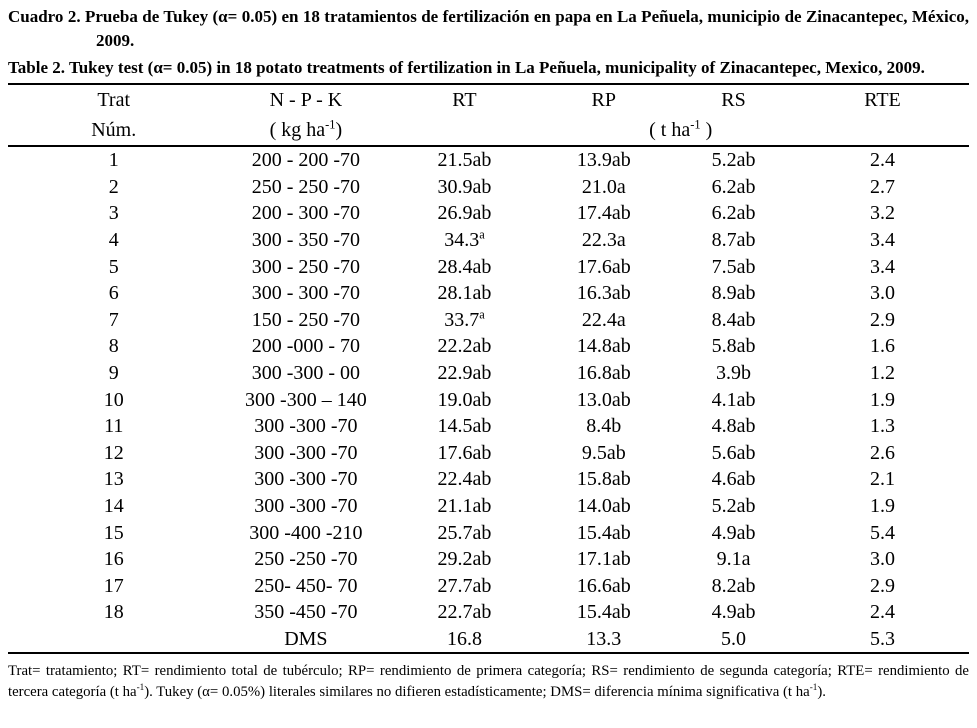  What do you see at coordinates (882, 452) in the screenshot?
I see `rte-value-cell: 2.6` at bounding box center [882, 452].